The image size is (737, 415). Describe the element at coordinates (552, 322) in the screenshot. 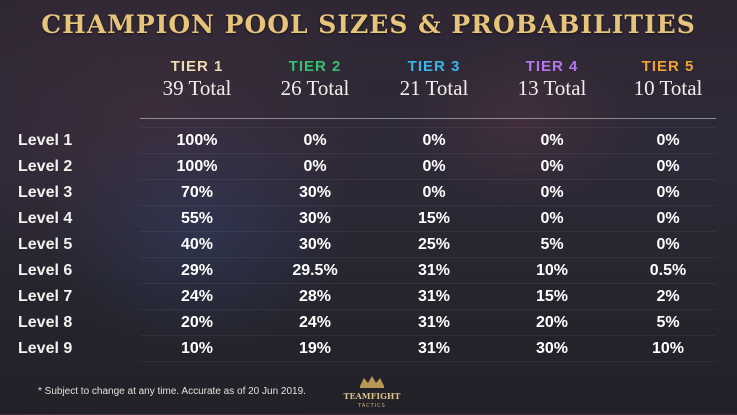

I see `cell-tier-4: 20%` at that location.